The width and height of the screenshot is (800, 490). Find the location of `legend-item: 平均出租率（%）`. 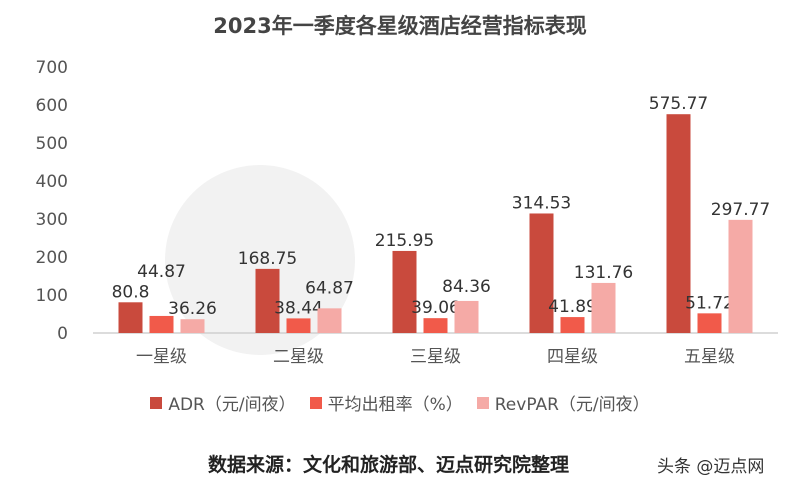

legend-item: 平均出租率（%） is located at coordinates (386, 402).